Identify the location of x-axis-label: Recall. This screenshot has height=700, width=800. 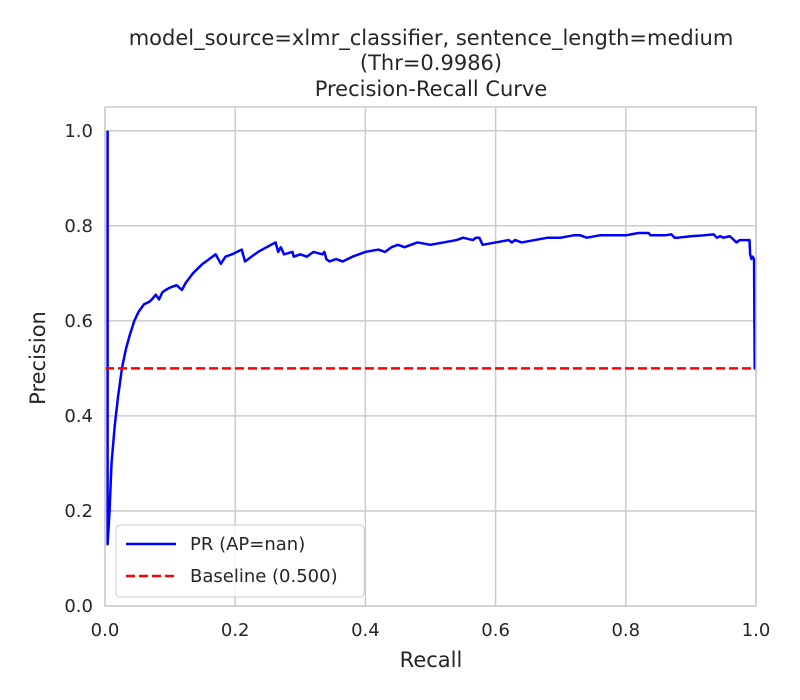
(431, 660).